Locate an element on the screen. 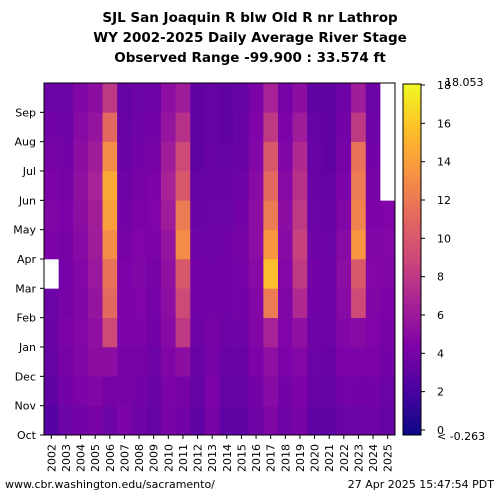  heatmap-cell-2017-Feb is located at coordinates (271, 303).